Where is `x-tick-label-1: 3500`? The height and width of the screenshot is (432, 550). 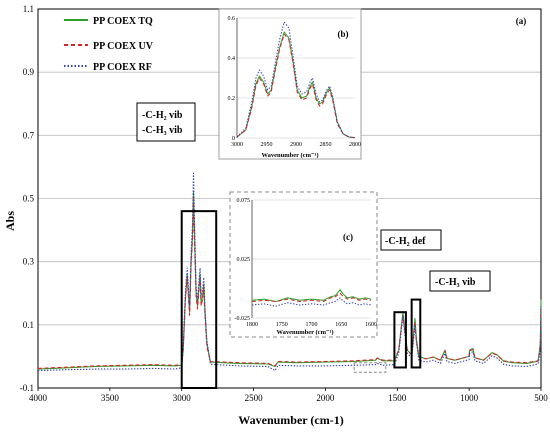
x-tick-label-1: 3500 is located at coordinates (110, 398).